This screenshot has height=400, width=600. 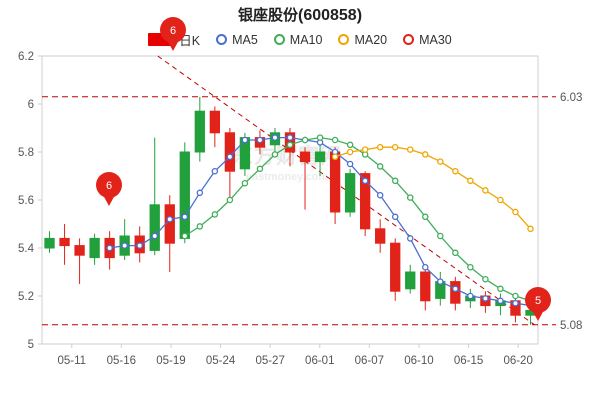 I want to click on x-axis-tick-label: 05-24, so click(x=221, y=361).